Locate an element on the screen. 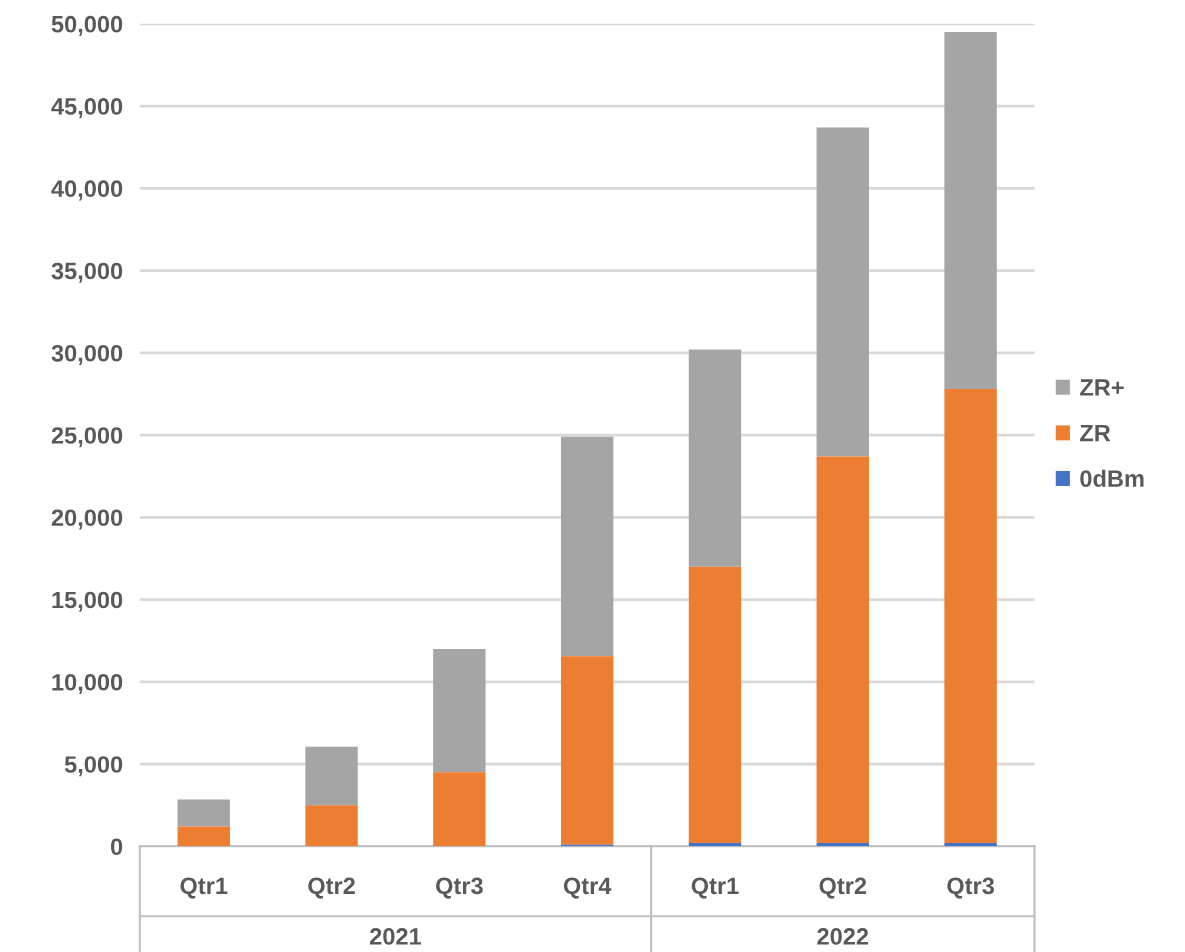 The image size is (1185, 952). y-tick-label: 25,000 is located at coordinates (87, 437).